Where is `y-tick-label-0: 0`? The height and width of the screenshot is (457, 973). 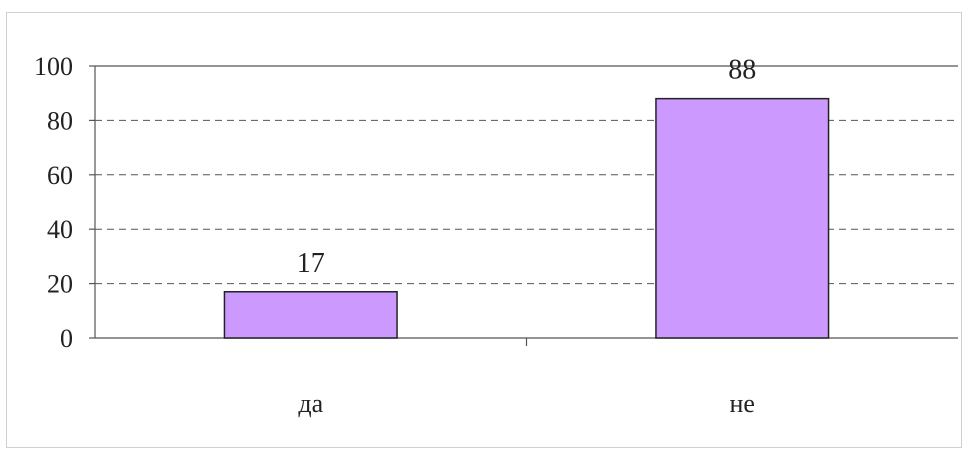
y-tick-label-0: 0 is located at coordinates (66, 338).